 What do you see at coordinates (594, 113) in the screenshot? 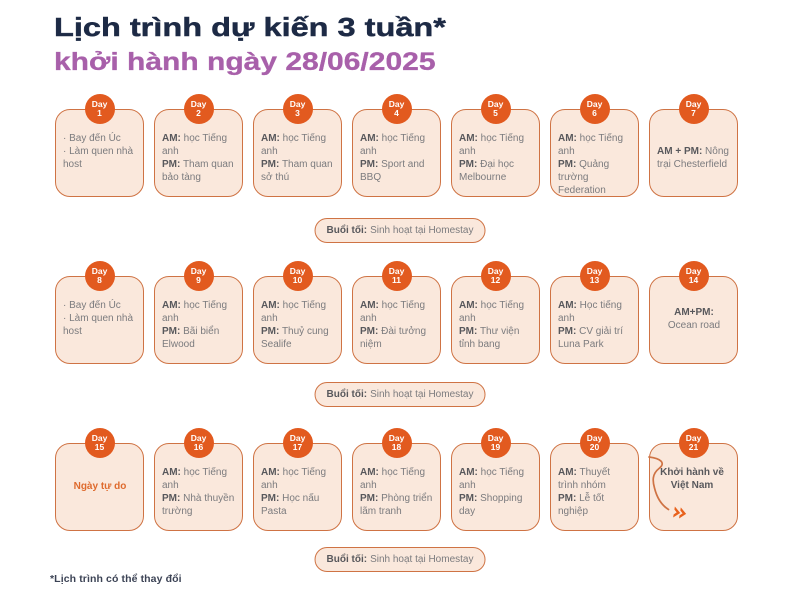
I see `day-badge-number: 6` at bounding box center [594, 113].